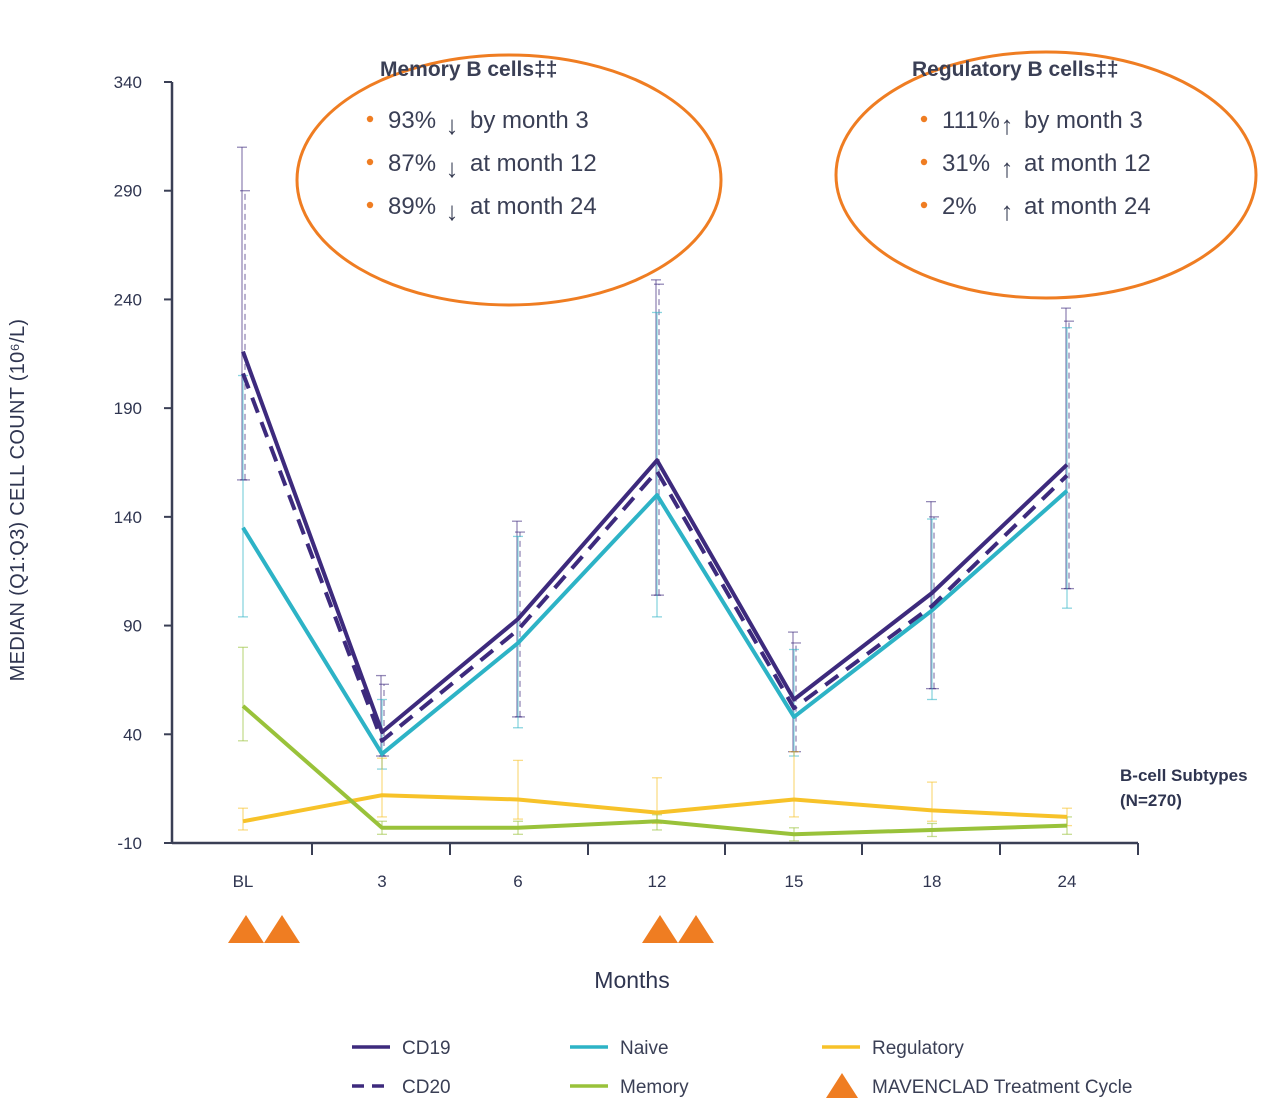 The height and width of the screenshot is (1099, 1280). I want to click on callout-percent: 31%, so click(966, 163).